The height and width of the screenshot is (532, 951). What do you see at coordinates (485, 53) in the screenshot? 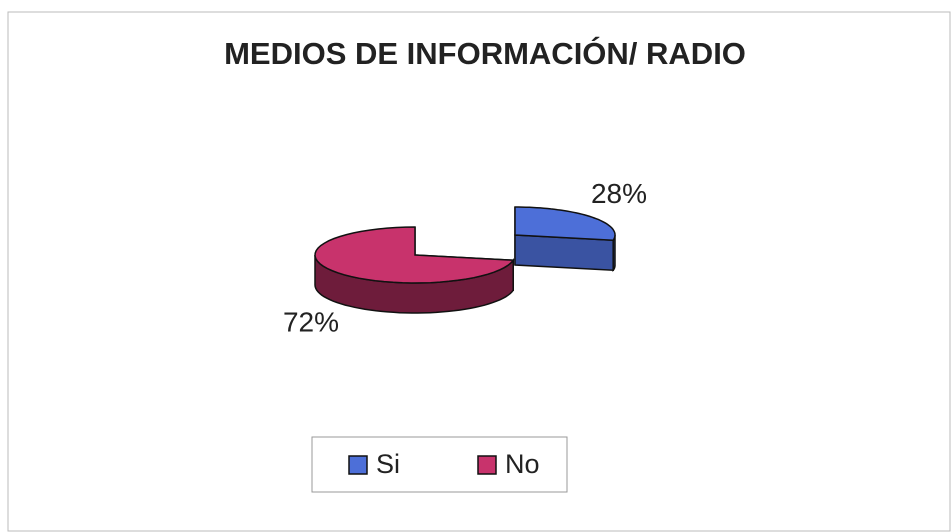
I see `chart-title: MEDIOS DE INFORMACIÓN/ RADIO` at bounding box center [485, 53].